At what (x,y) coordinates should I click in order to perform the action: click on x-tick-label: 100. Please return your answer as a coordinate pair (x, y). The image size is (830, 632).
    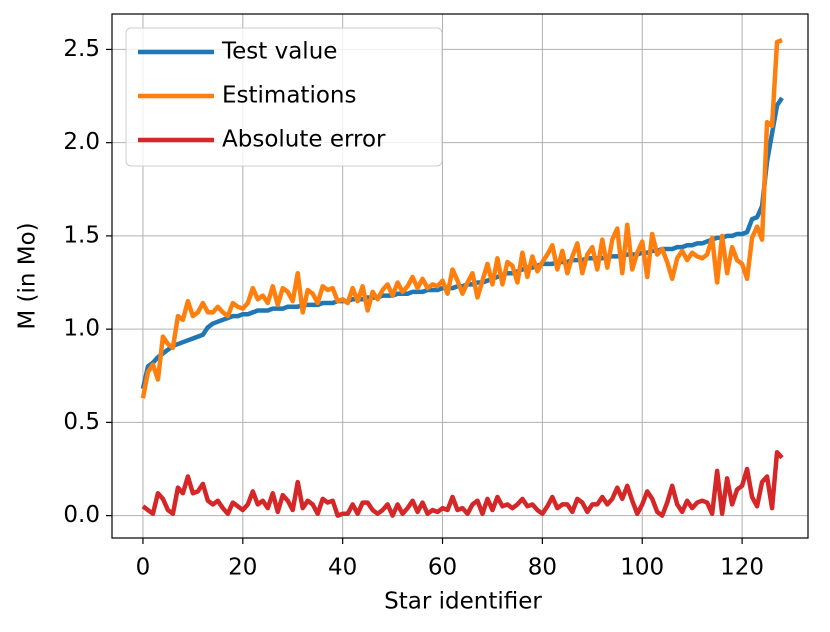
    Looking at the image, I should click on (642, 568).